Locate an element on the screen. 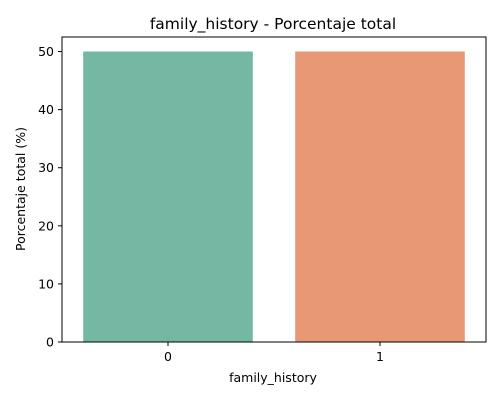 Image resolution: width=500 pixels, height=400 pixels. x-tick-label: 0 is located at coordinates (168, 356).